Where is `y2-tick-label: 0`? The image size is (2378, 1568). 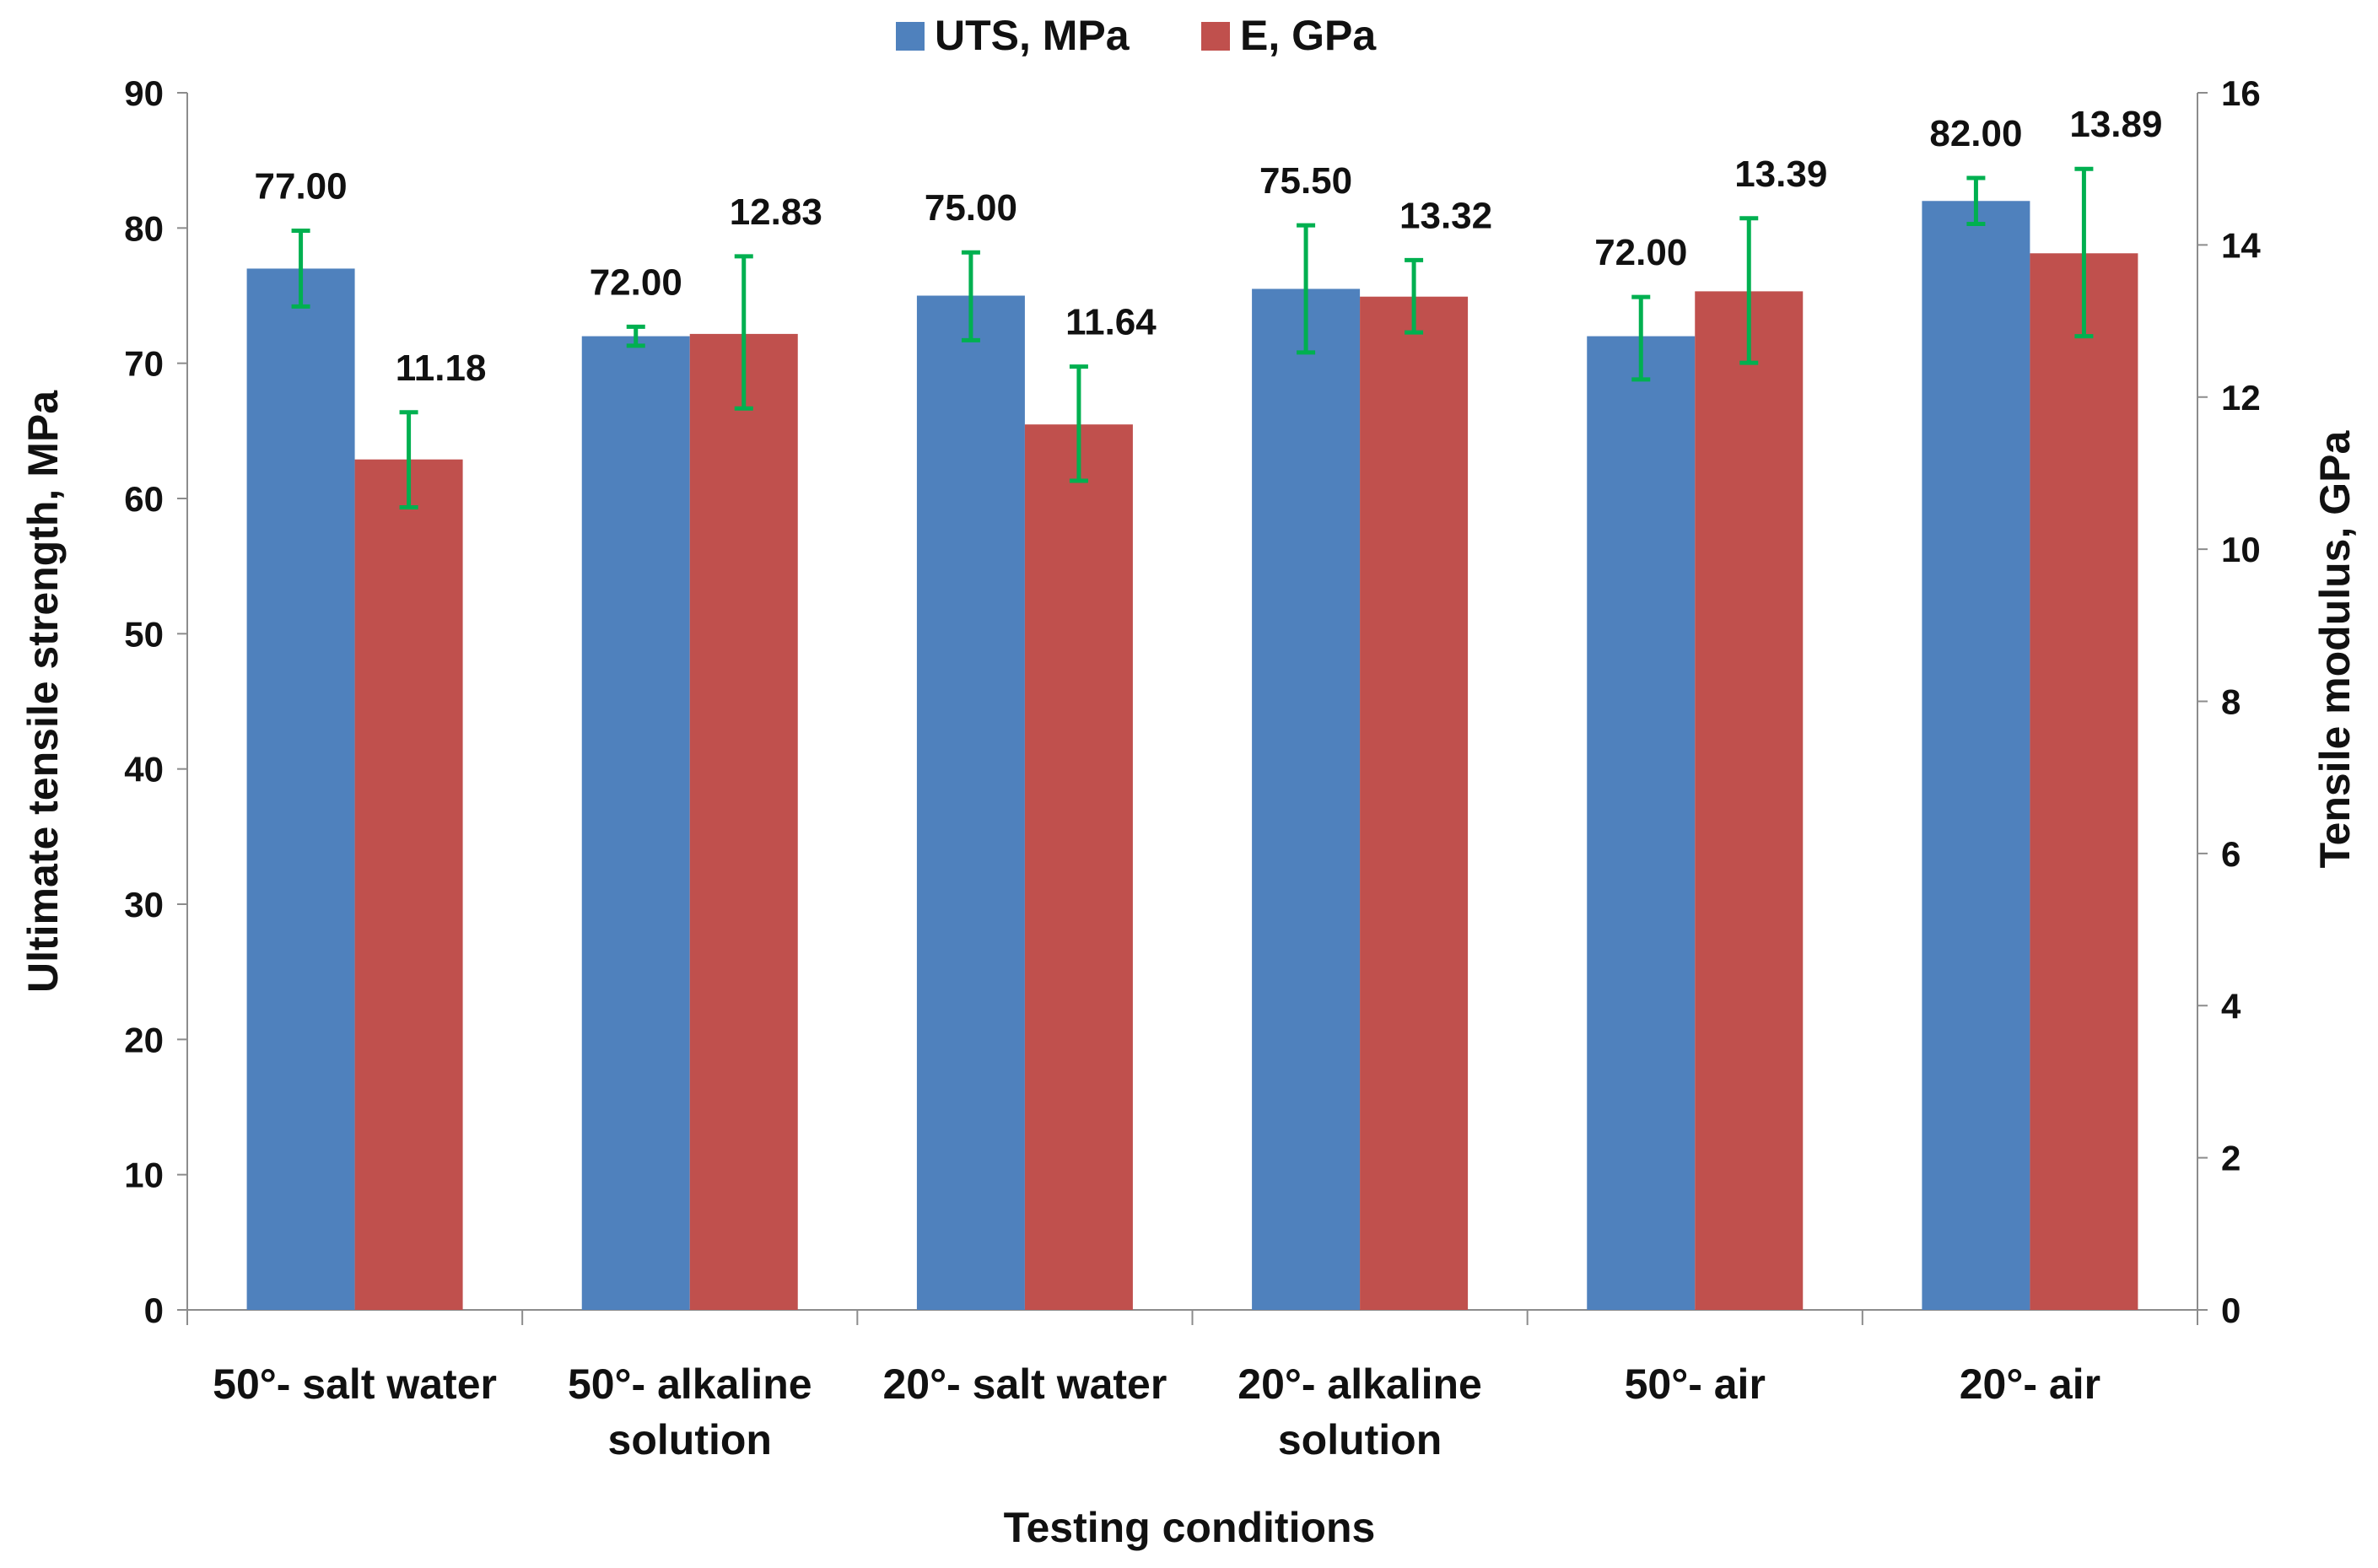 y2-tick-label: 0 is located at coordinates (2230, 1310).